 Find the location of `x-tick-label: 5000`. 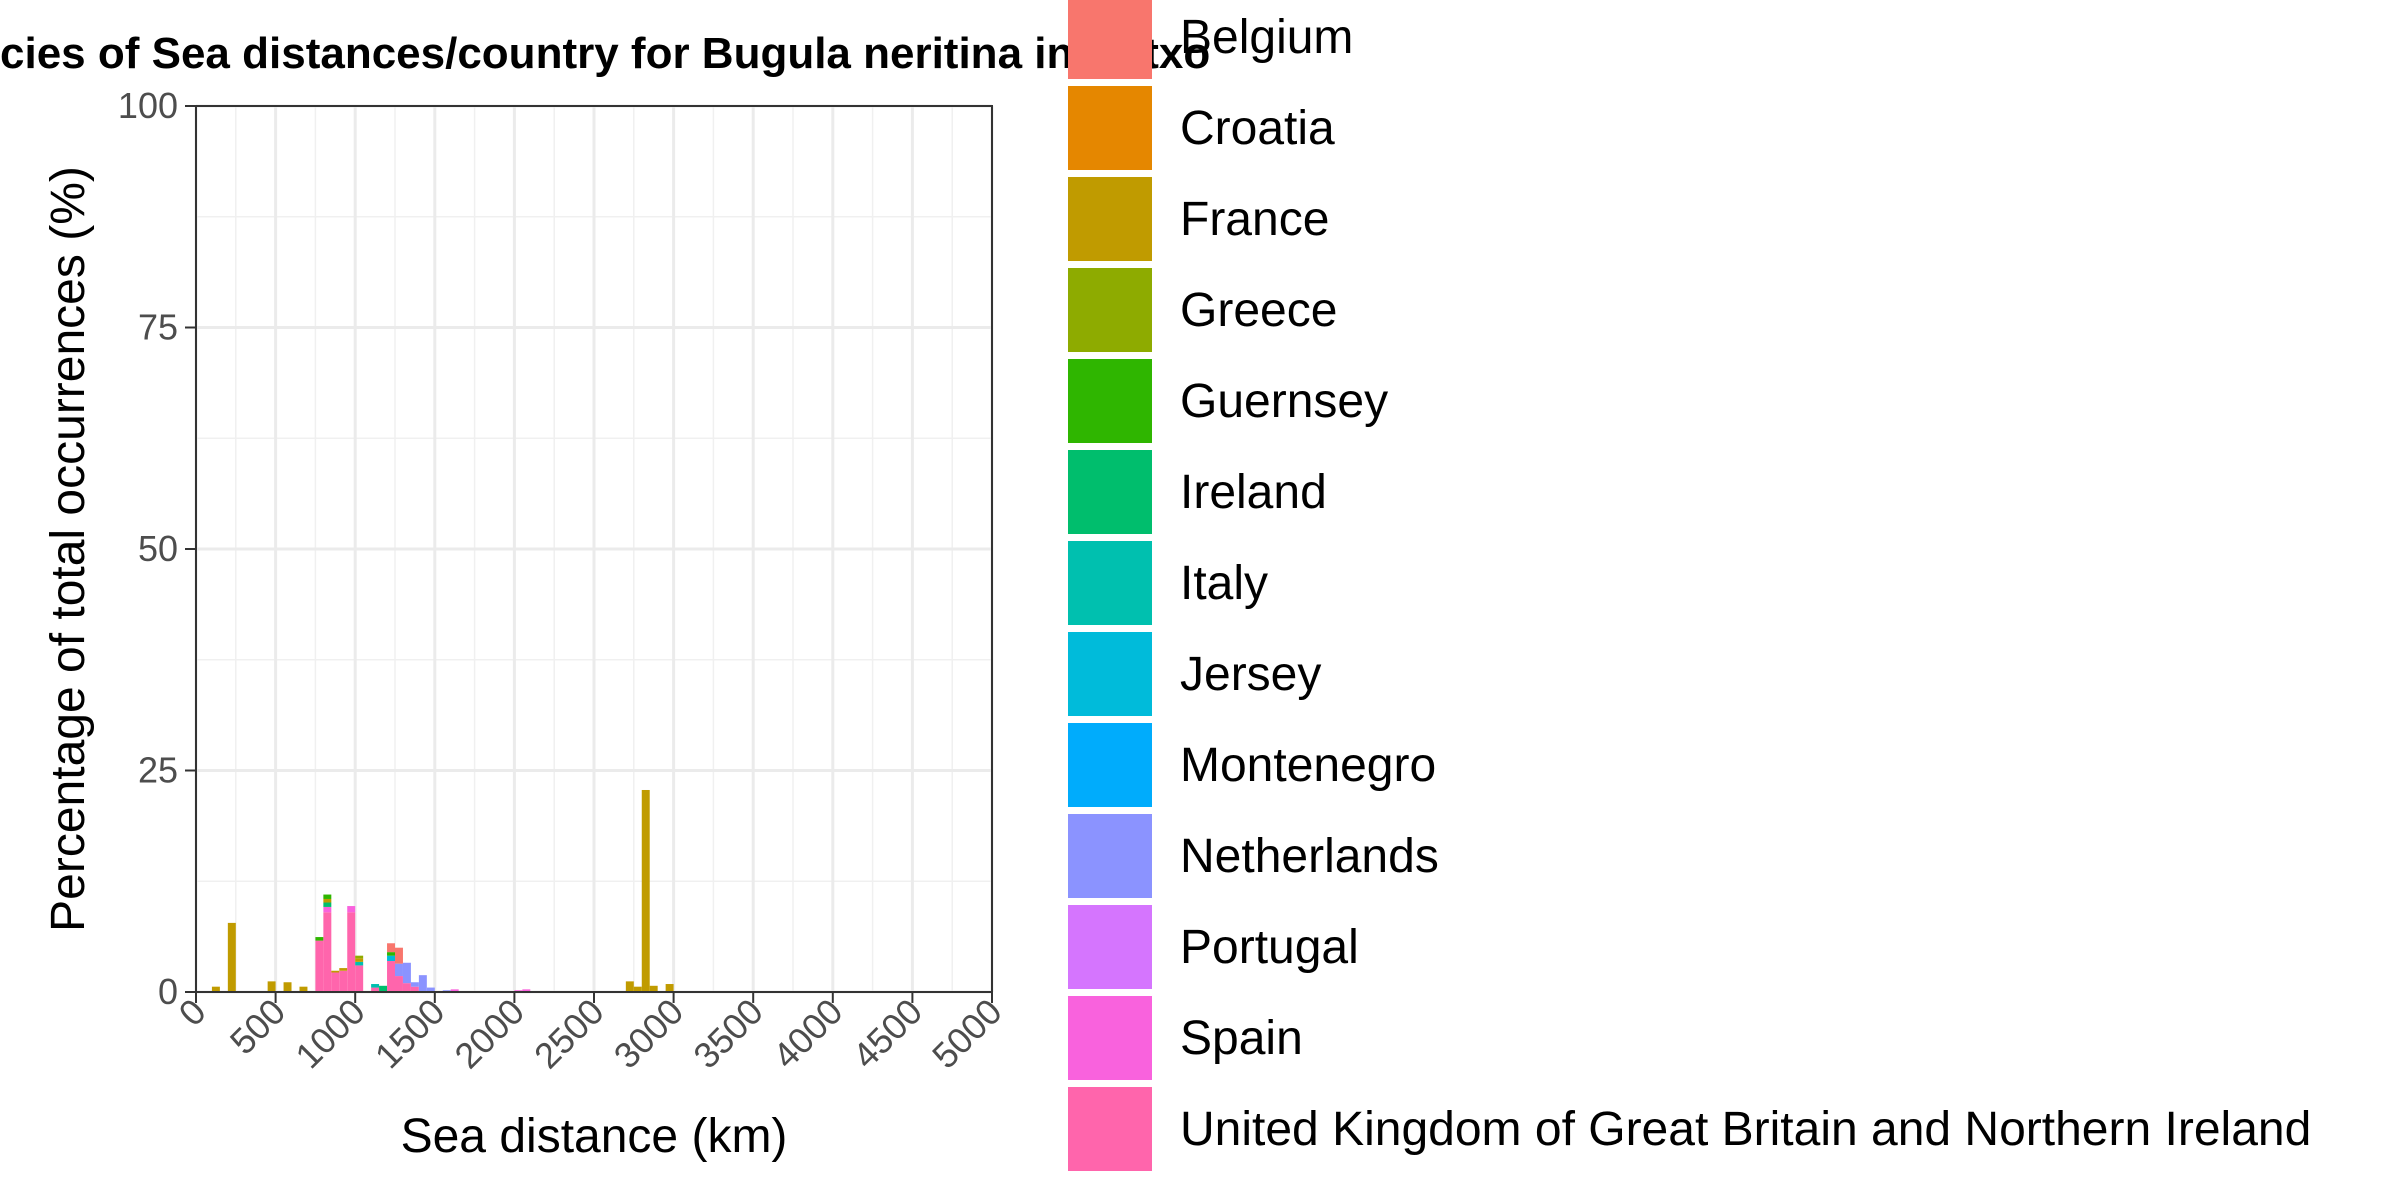

x-tick-label: 5000 is located at coordinates (967, 1034).